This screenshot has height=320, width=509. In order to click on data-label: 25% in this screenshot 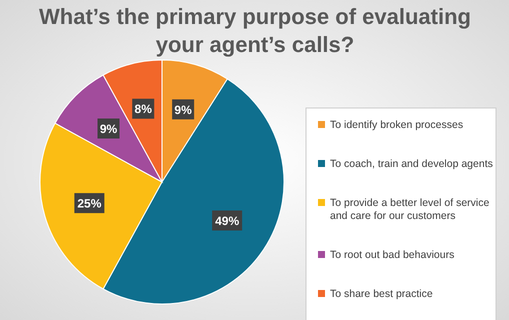, I will do `click(89, 203)`.